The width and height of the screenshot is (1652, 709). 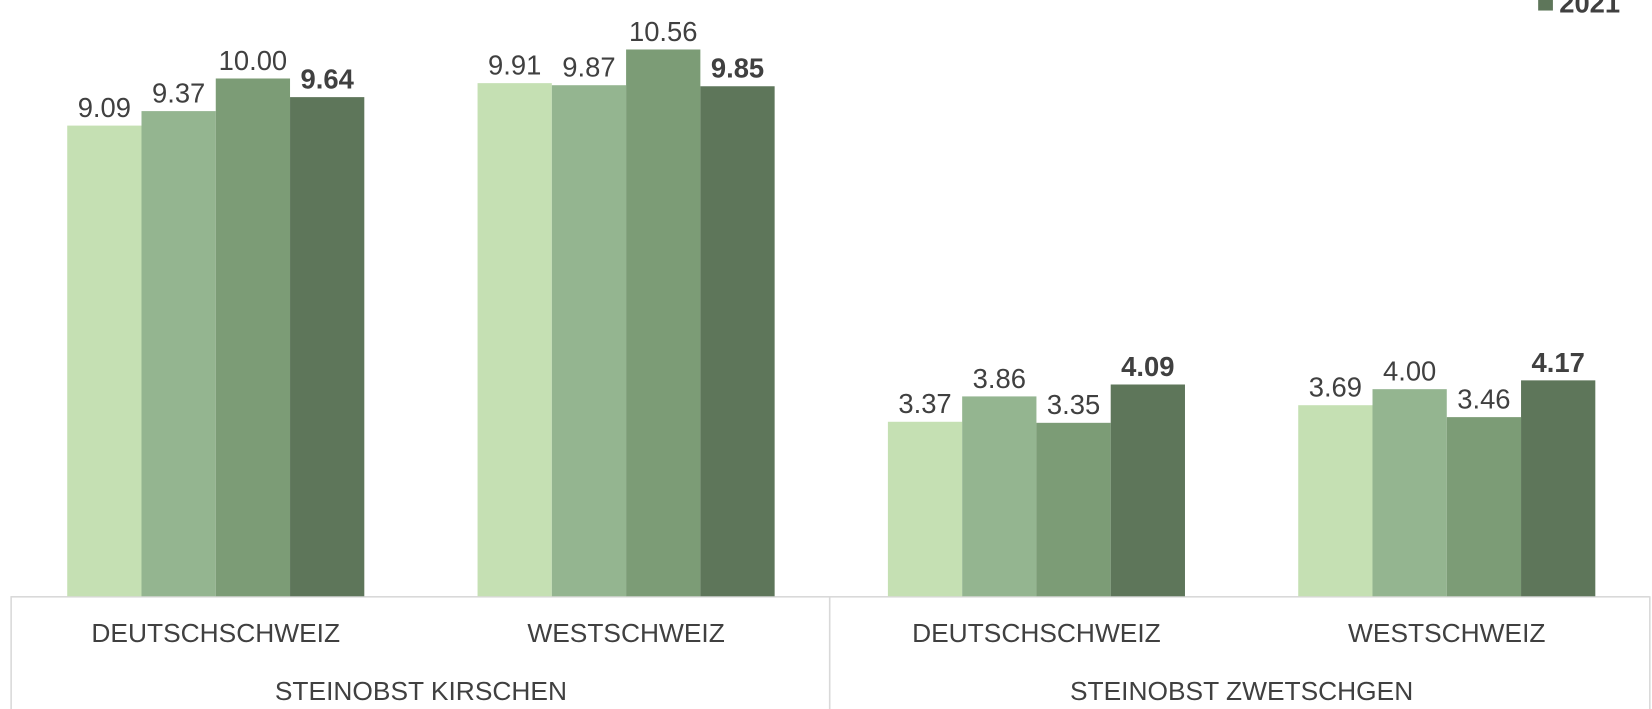 I want to click on data-label: 9.09, so click(x=104, y=107).